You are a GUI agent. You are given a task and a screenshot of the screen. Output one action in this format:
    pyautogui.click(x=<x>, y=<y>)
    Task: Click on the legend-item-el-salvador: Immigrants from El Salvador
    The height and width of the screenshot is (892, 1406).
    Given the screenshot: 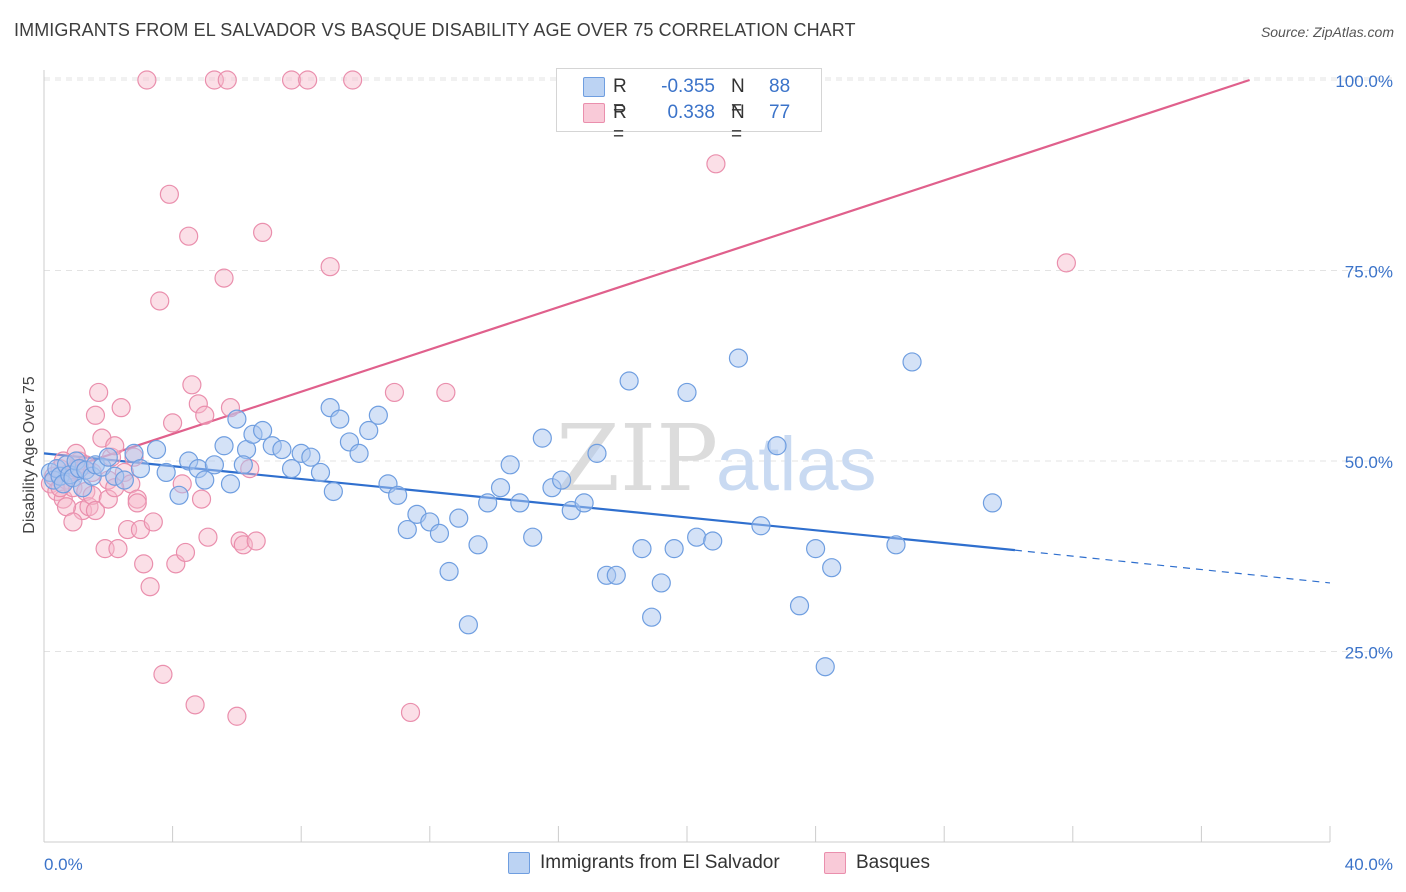 What is the action you would take?
    pyautogui.click(x=644, y=863)
    